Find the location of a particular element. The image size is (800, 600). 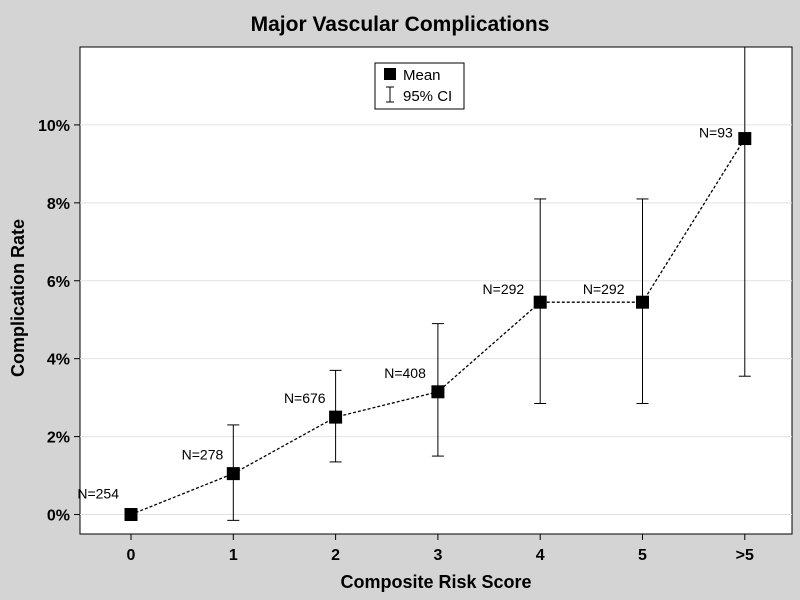

x-tick-label: 0 is located at coordinates (131, 555).